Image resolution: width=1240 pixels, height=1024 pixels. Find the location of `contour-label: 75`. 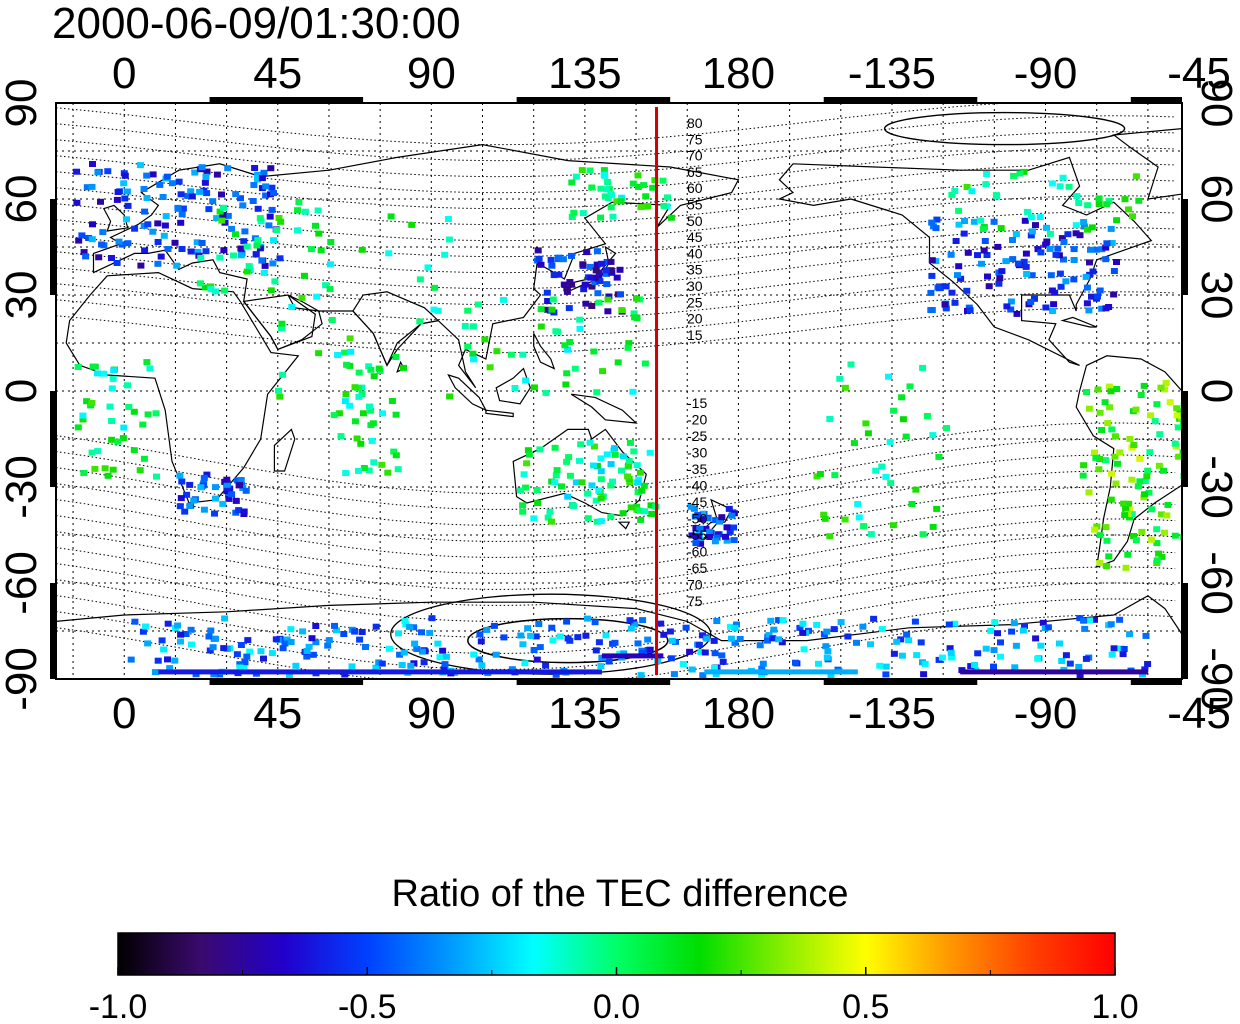

contour-label: 75 is located at coordinates (695, 601).